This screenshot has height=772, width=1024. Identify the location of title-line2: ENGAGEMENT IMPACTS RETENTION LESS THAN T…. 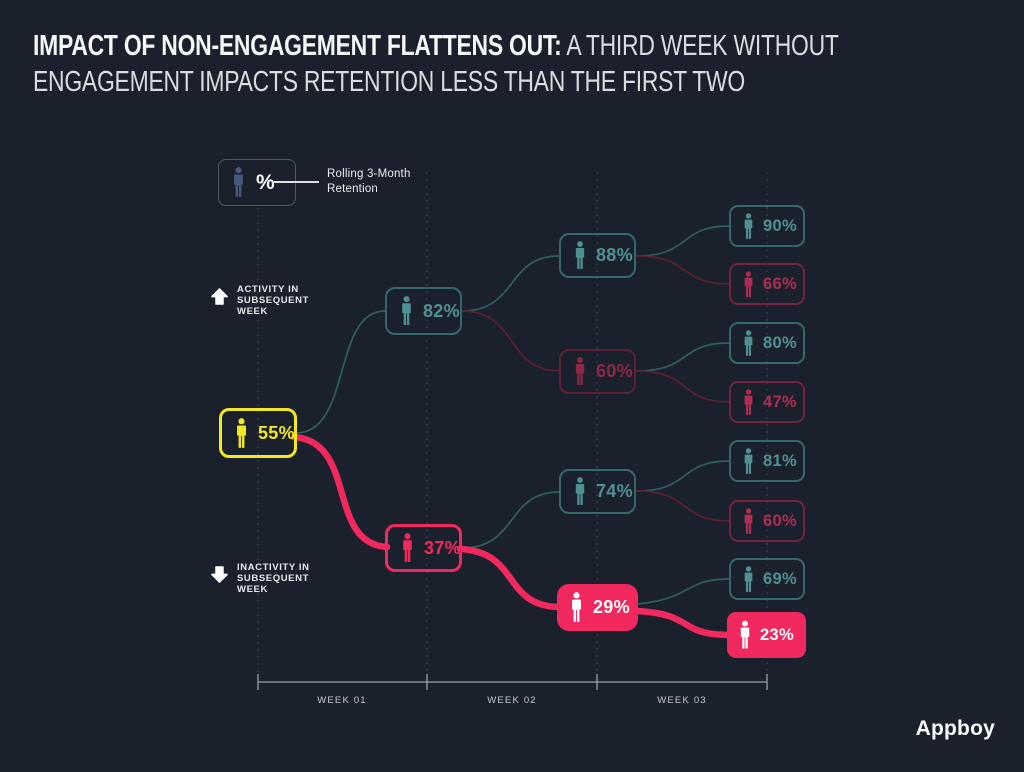
(389, 82).